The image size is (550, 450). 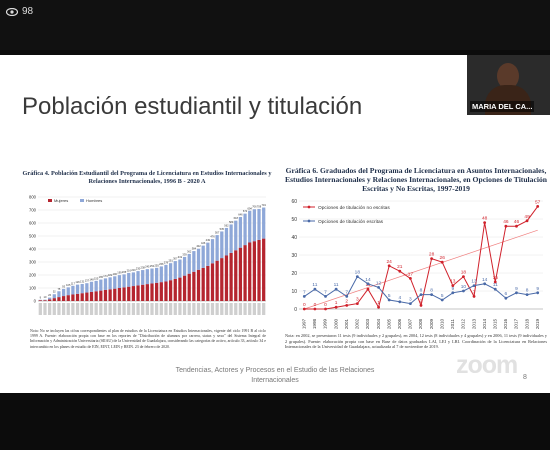 What do you see at coordinates (115, 274) in the screenshot?
I see `chart1-data-label: 190` at bounding box center [115, 274].